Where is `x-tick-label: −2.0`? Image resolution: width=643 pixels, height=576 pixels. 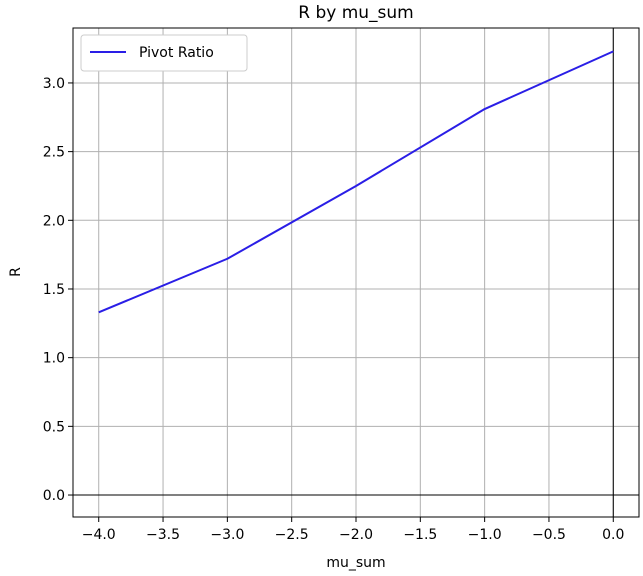
x-tick-label: −2.0 is located at coordinates (356, 535).